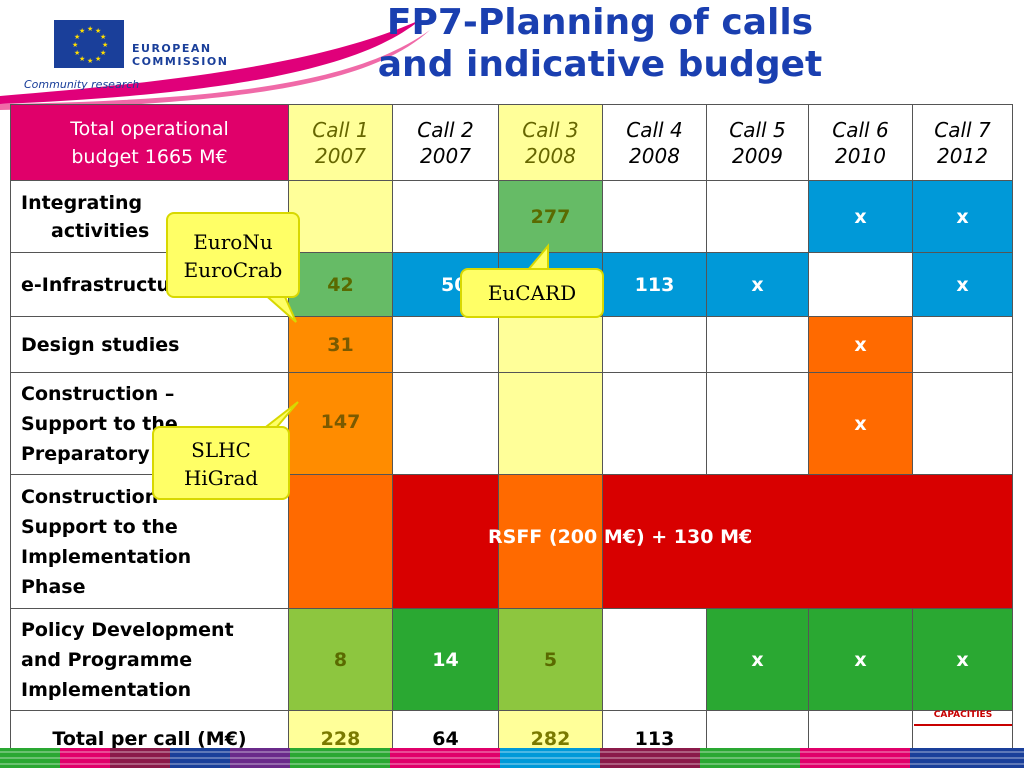  Describe the element at coordinates (180, 61) in the screenshot. I see `logo-line-2: COMMISSION` at that location.